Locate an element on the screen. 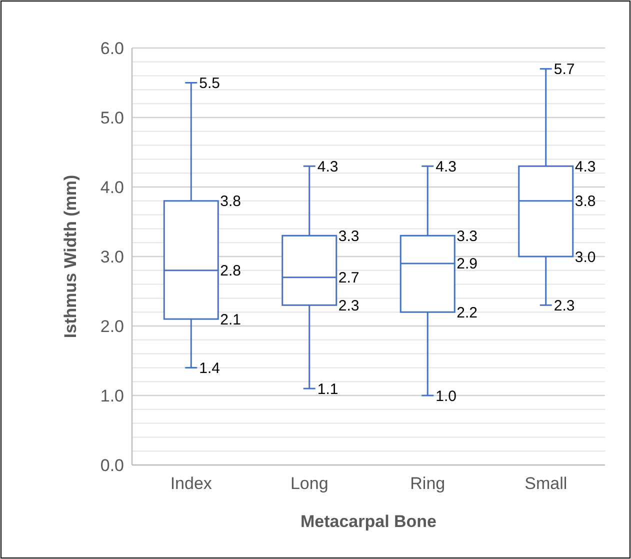  annotation: 3.0 is located at coordinates (585, 257).